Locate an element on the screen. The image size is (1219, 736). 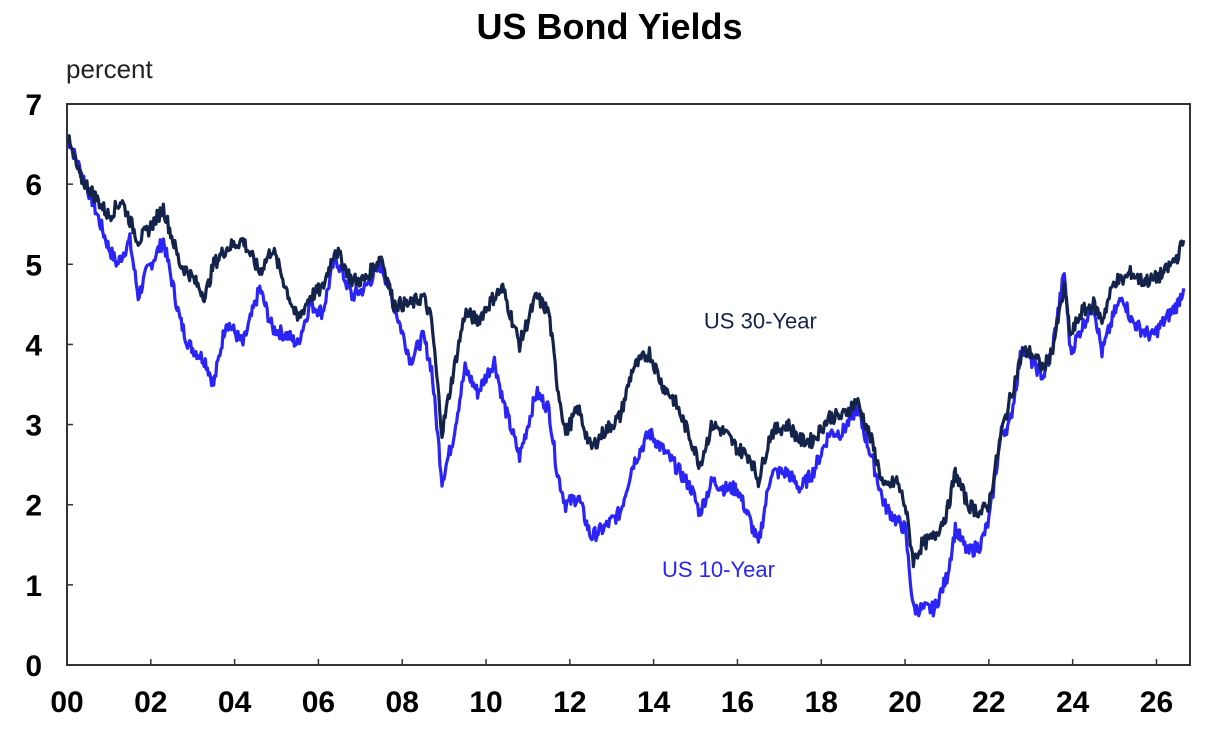
annotation-us-30-year: US 30-Year is located at coordinates (760, 320).